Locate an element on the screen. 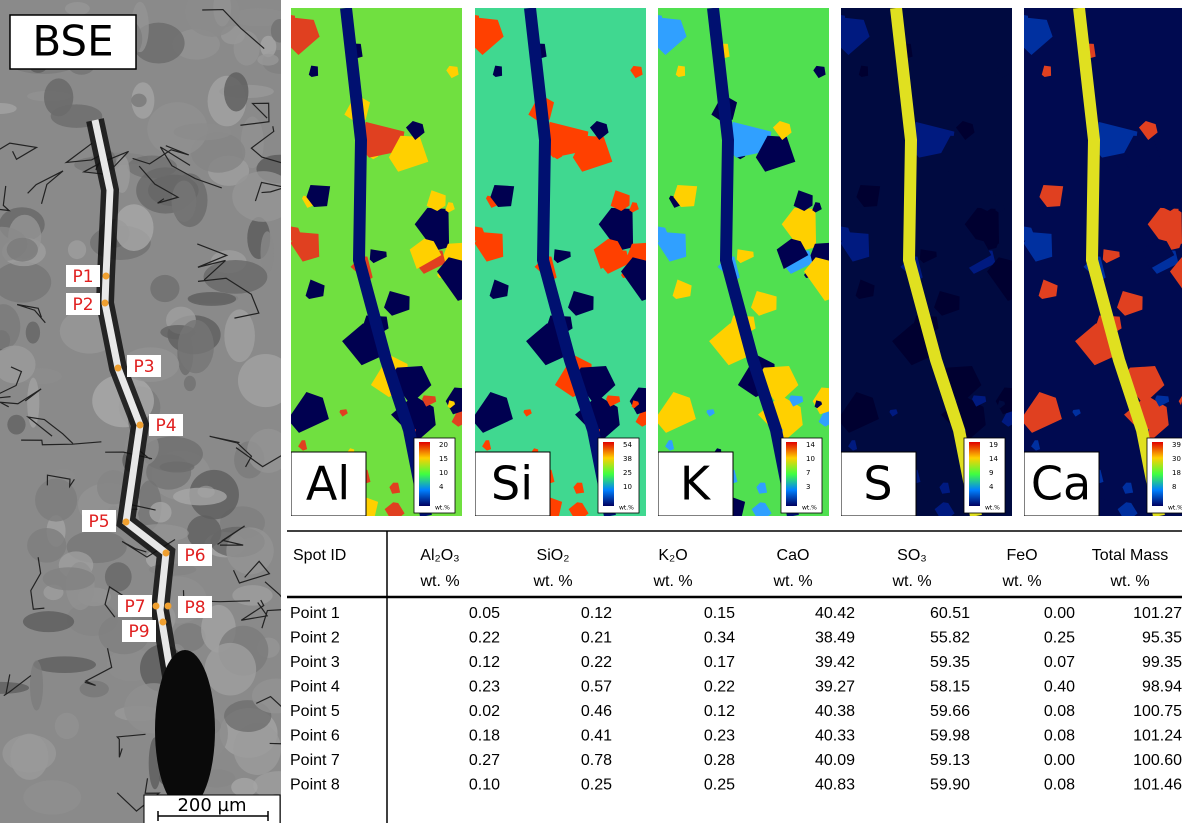 The height and width of the screenshot is (823, 1182). element-label: Al is located at coordinates (328, 484).